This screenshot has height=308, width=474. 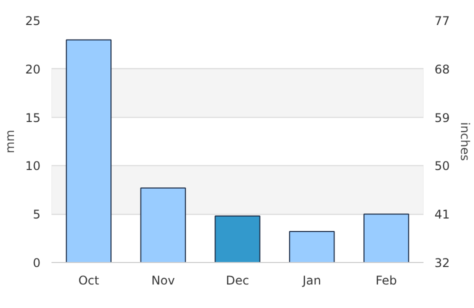 I want to click on y-tick-label: 20, so click(x=33, y=69).